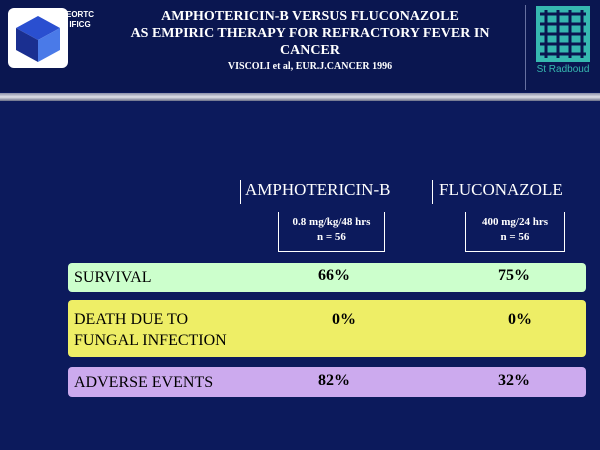  I want to click on cell: 32%, so click(514, 380).